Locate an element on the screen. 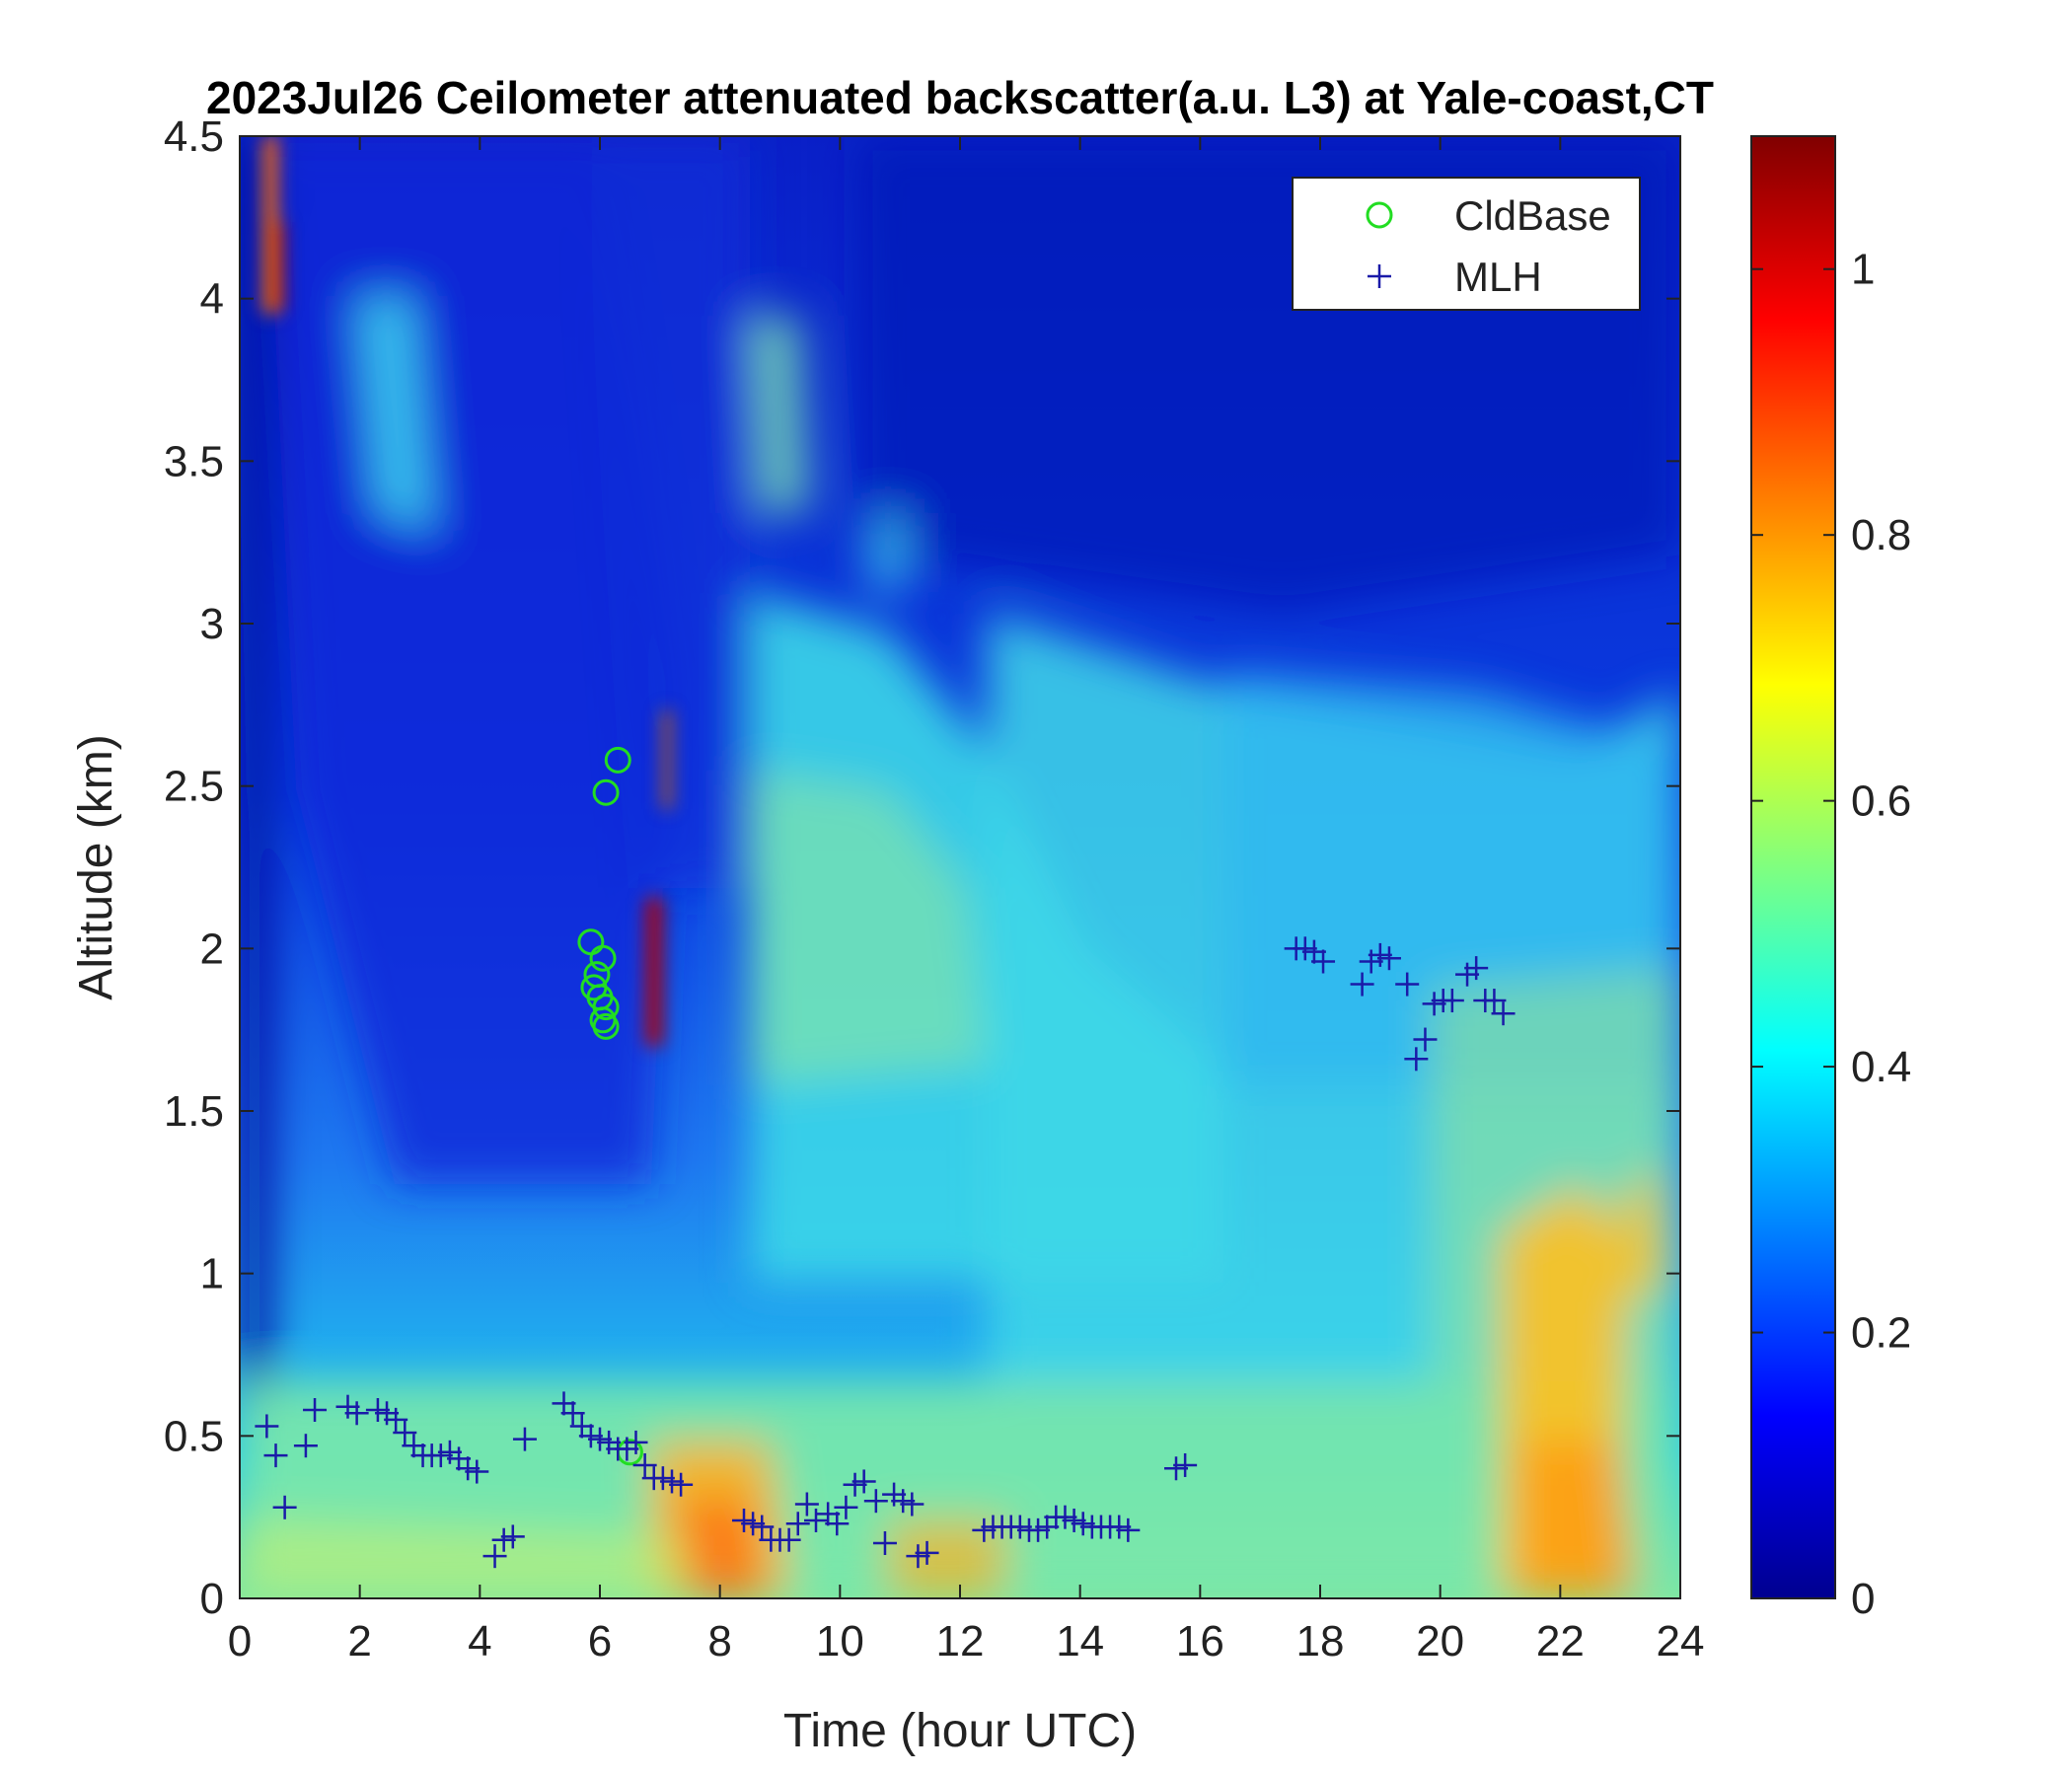  colorbar-gradient is located at coordinates (1793, 867).